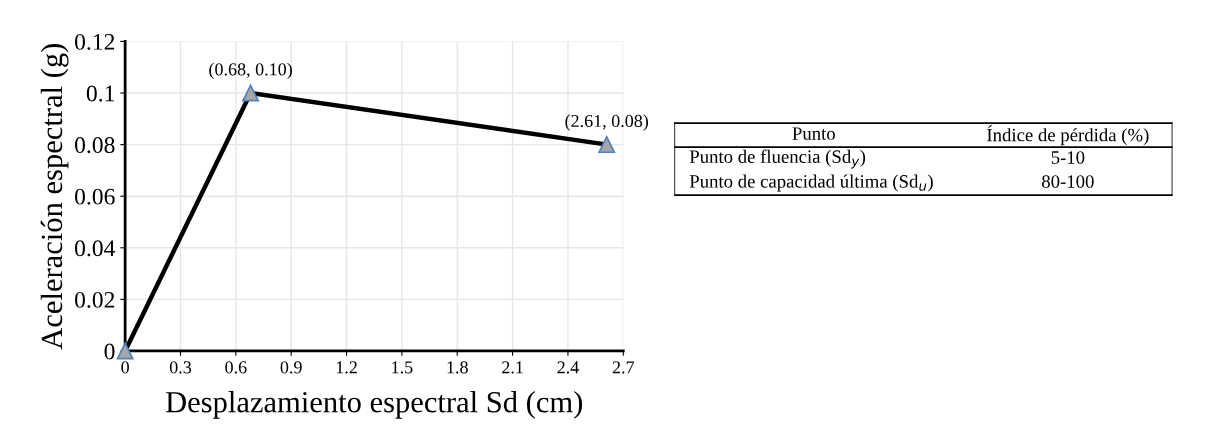  What do you see at coordinates (777, 159) in the screenshot?
I see `text: Punto de fluencia (Sd$_{y}$)` at bounding box center [777, 159].